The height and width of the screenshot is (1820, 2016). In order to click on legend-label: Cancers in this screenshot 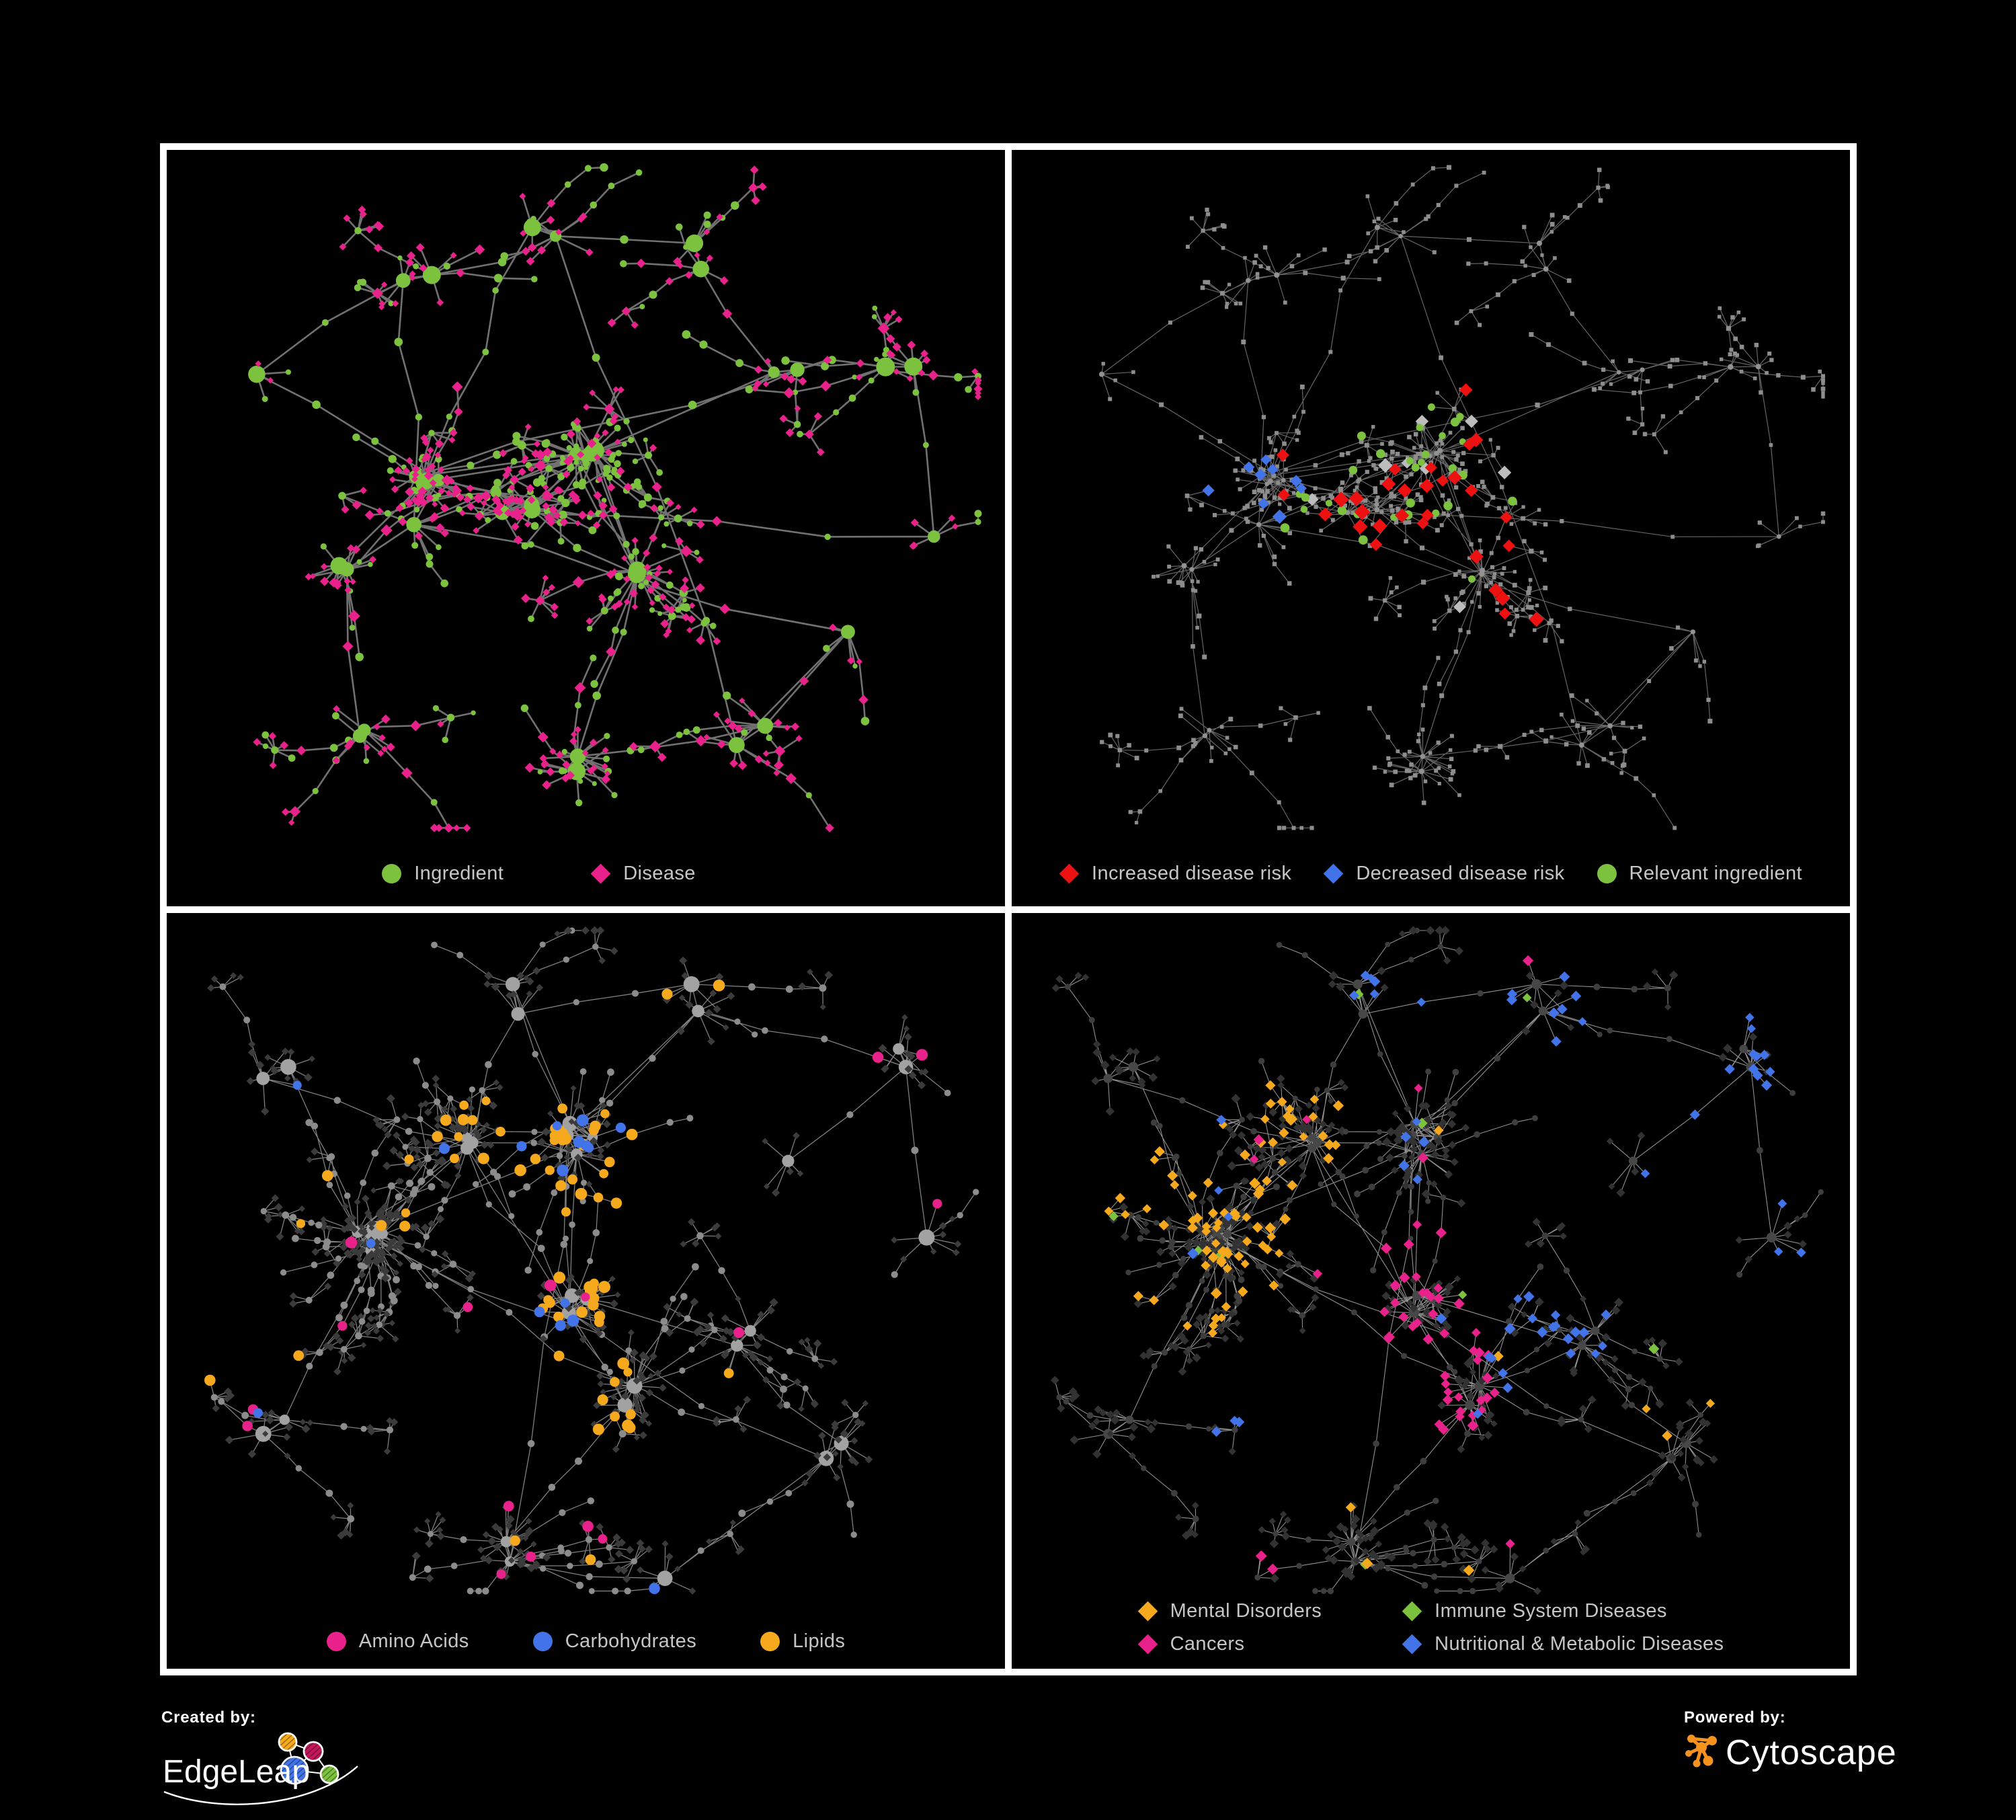, I will do `click(1207, 1644)`.